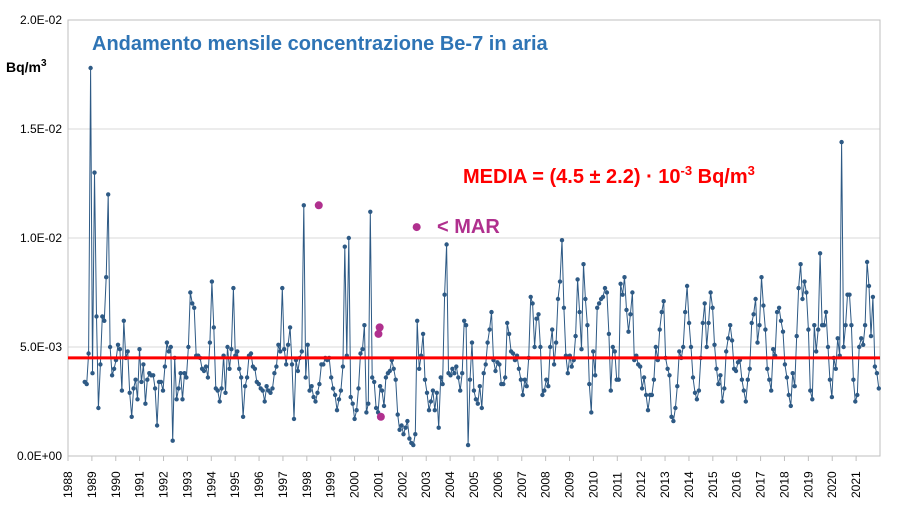 The width and height of the screenshot is (900, 525). I want to click on x-tick-label: 2003, so click(426, 484).